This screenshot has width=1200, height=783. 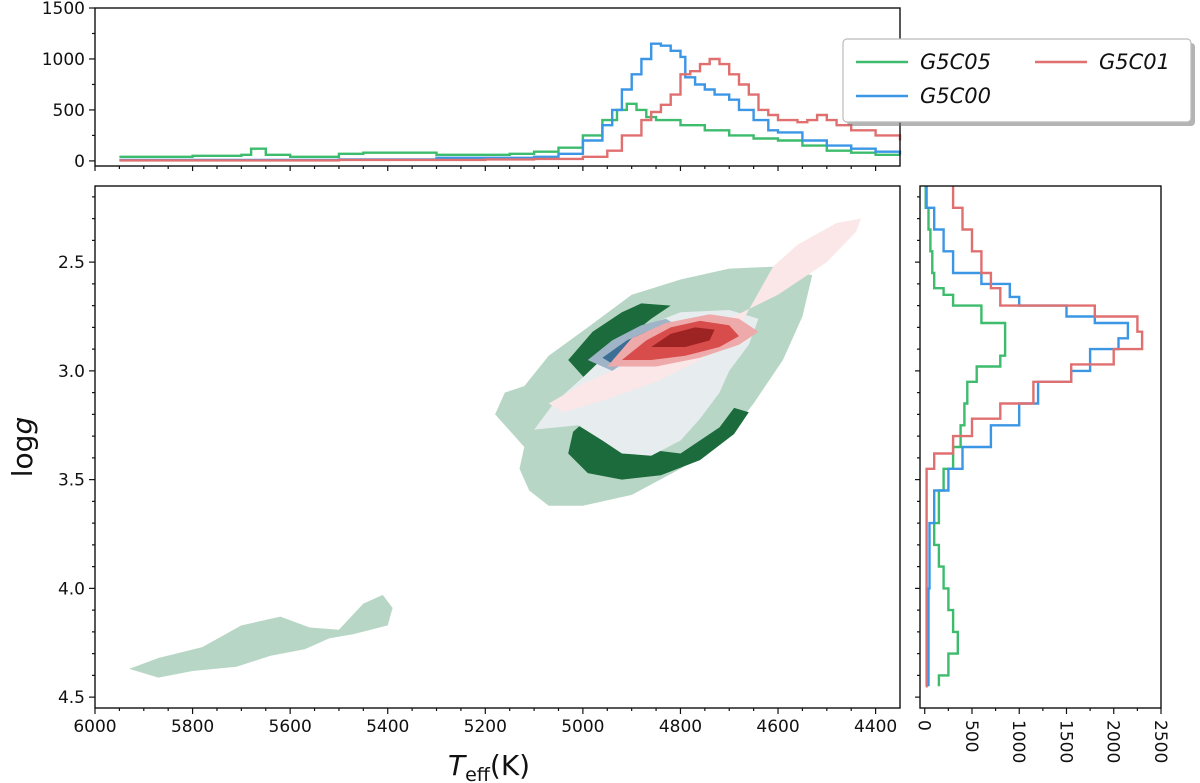 I want to click on main-y-tick-label: 4.0, so click(x=71, y=589).